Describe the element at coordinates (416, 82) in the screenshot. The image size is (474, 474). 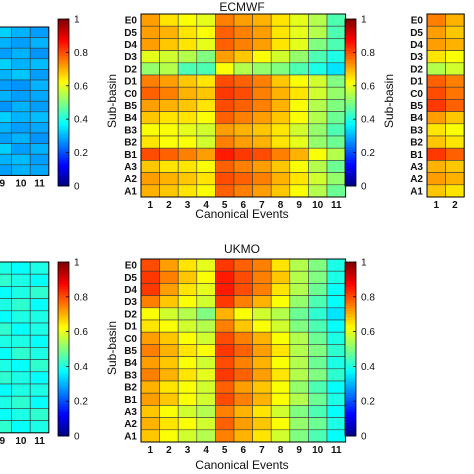
I see `y-tick-label: D1` at that location.